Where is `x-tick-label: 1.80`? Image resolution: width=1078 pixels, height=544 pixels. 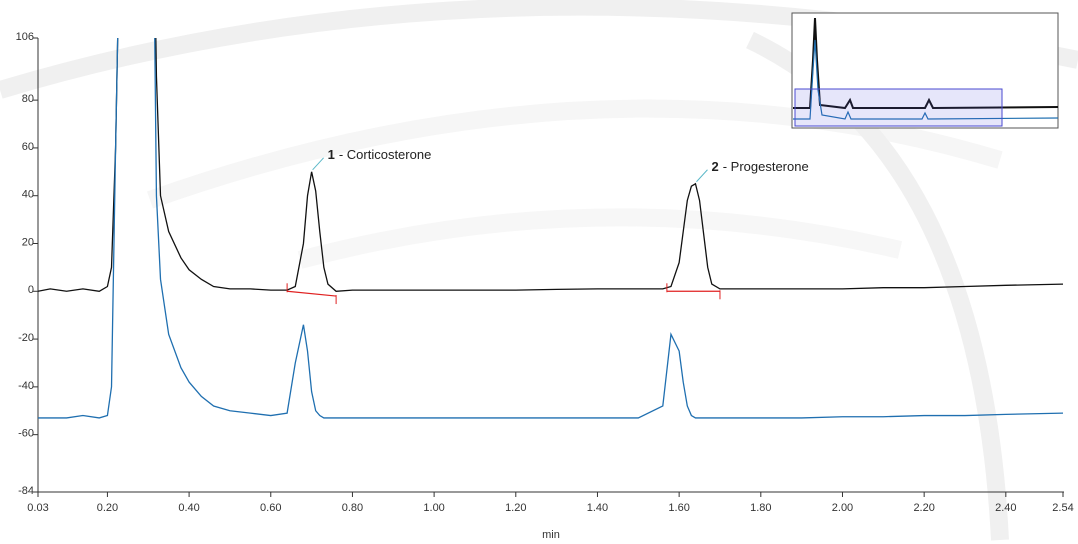 x-tick-label: 1.80 is located at coordinates (760, 508).